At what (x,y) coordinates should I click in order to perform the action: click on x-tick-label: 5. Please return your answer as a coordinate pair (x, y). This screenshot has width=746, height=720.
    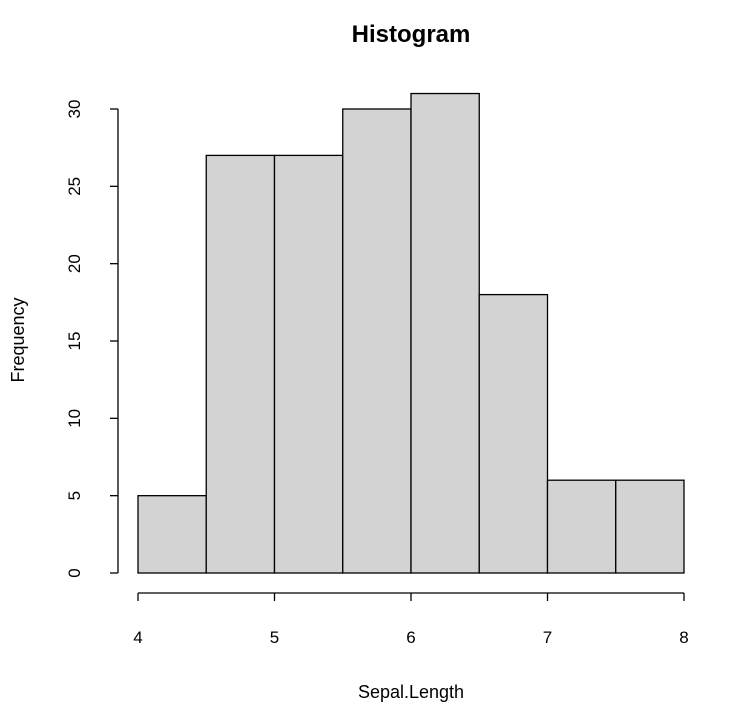
    Looking at the image, I should click on (274, 637).